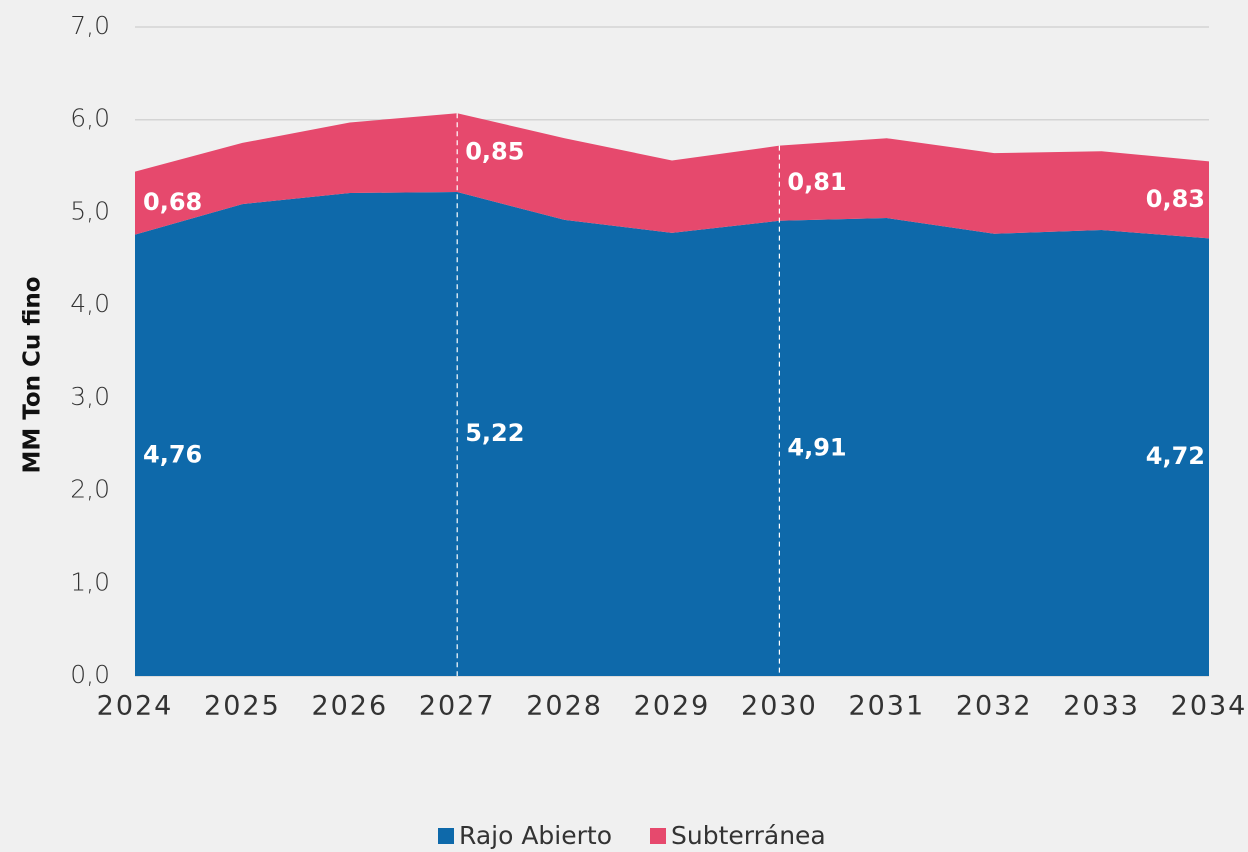  What do you see at coordinates (33, 374) in the screenshot?
I see `y-axis-label: MM Ton Cu fino` at bounding box center [33, 374].